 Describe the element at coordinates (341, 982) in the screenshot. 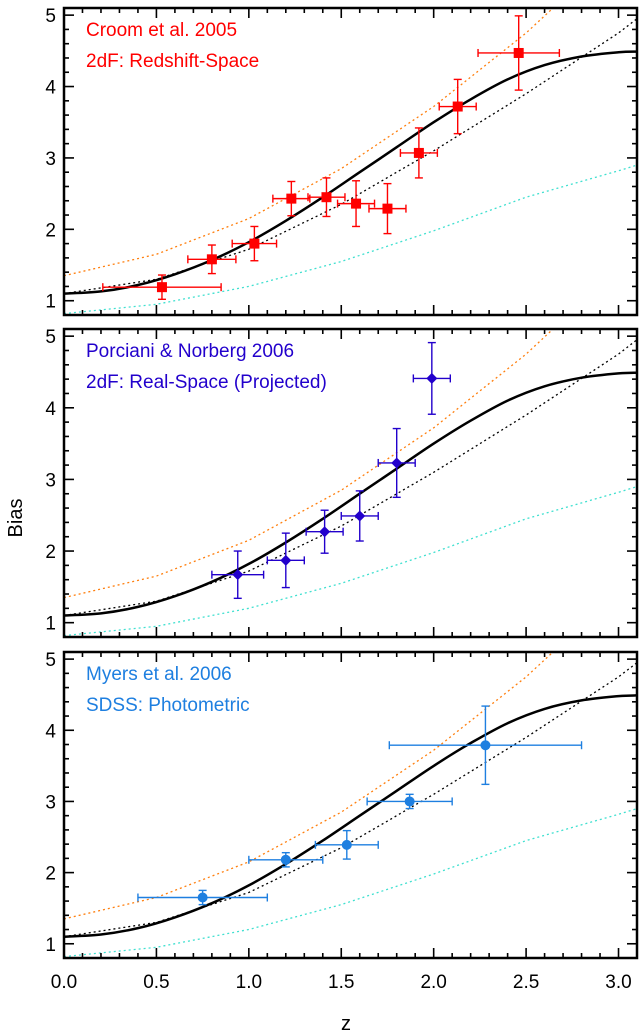

I see `x-tick-label: 1.5` at that location.